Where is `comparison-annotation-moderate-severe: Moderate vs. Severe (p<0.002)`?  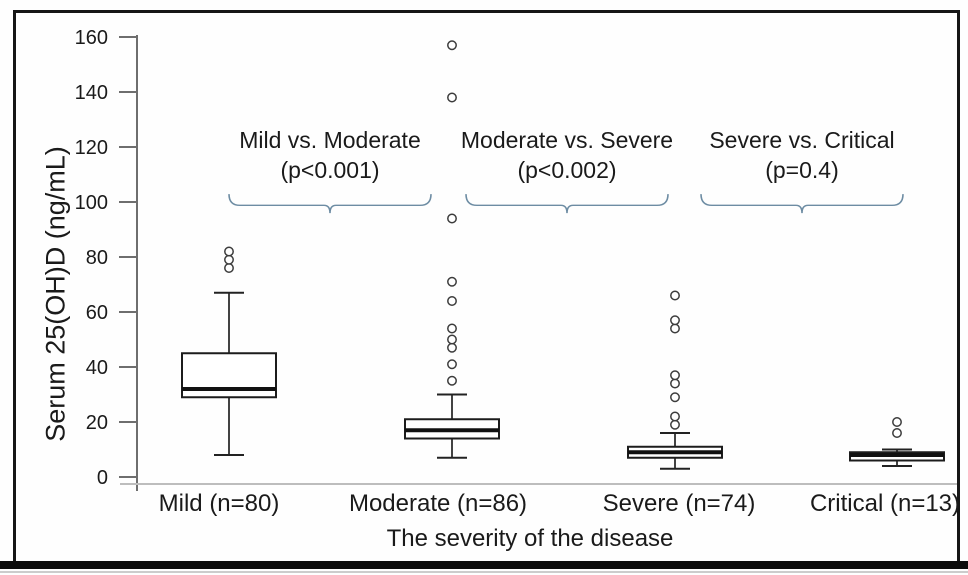 comparison-annotation-moderate-severe: Moderate vs. Severe (p<0.002) is located at coordinates (567, 169).